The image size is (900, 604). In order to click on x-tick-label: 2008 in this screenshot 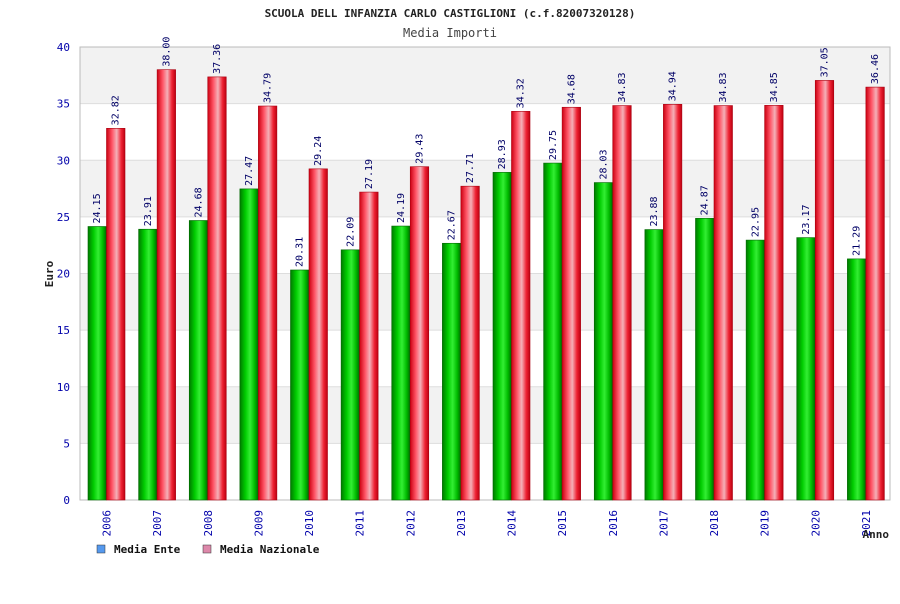, I will do `click(208, 523)`.